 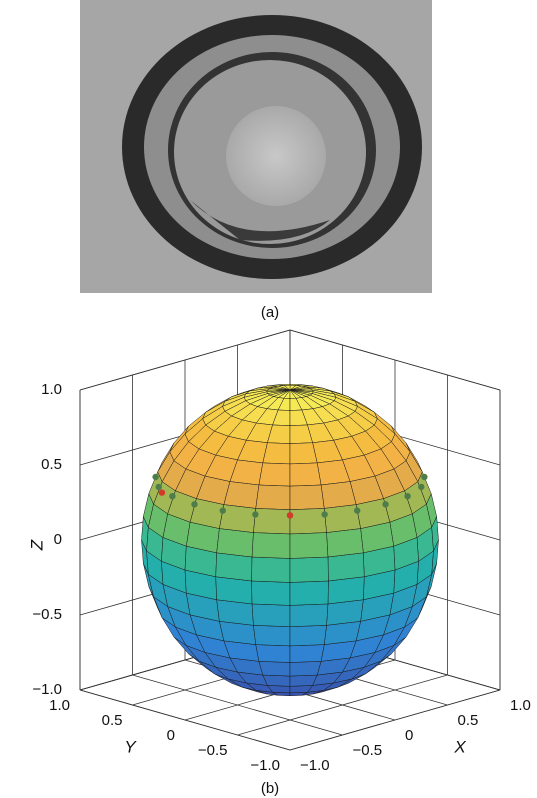 What do you see at coordinates (315, 765) in the screenshot?
I see `x-tick-label: −1.0` at bounding box center [315, 765].